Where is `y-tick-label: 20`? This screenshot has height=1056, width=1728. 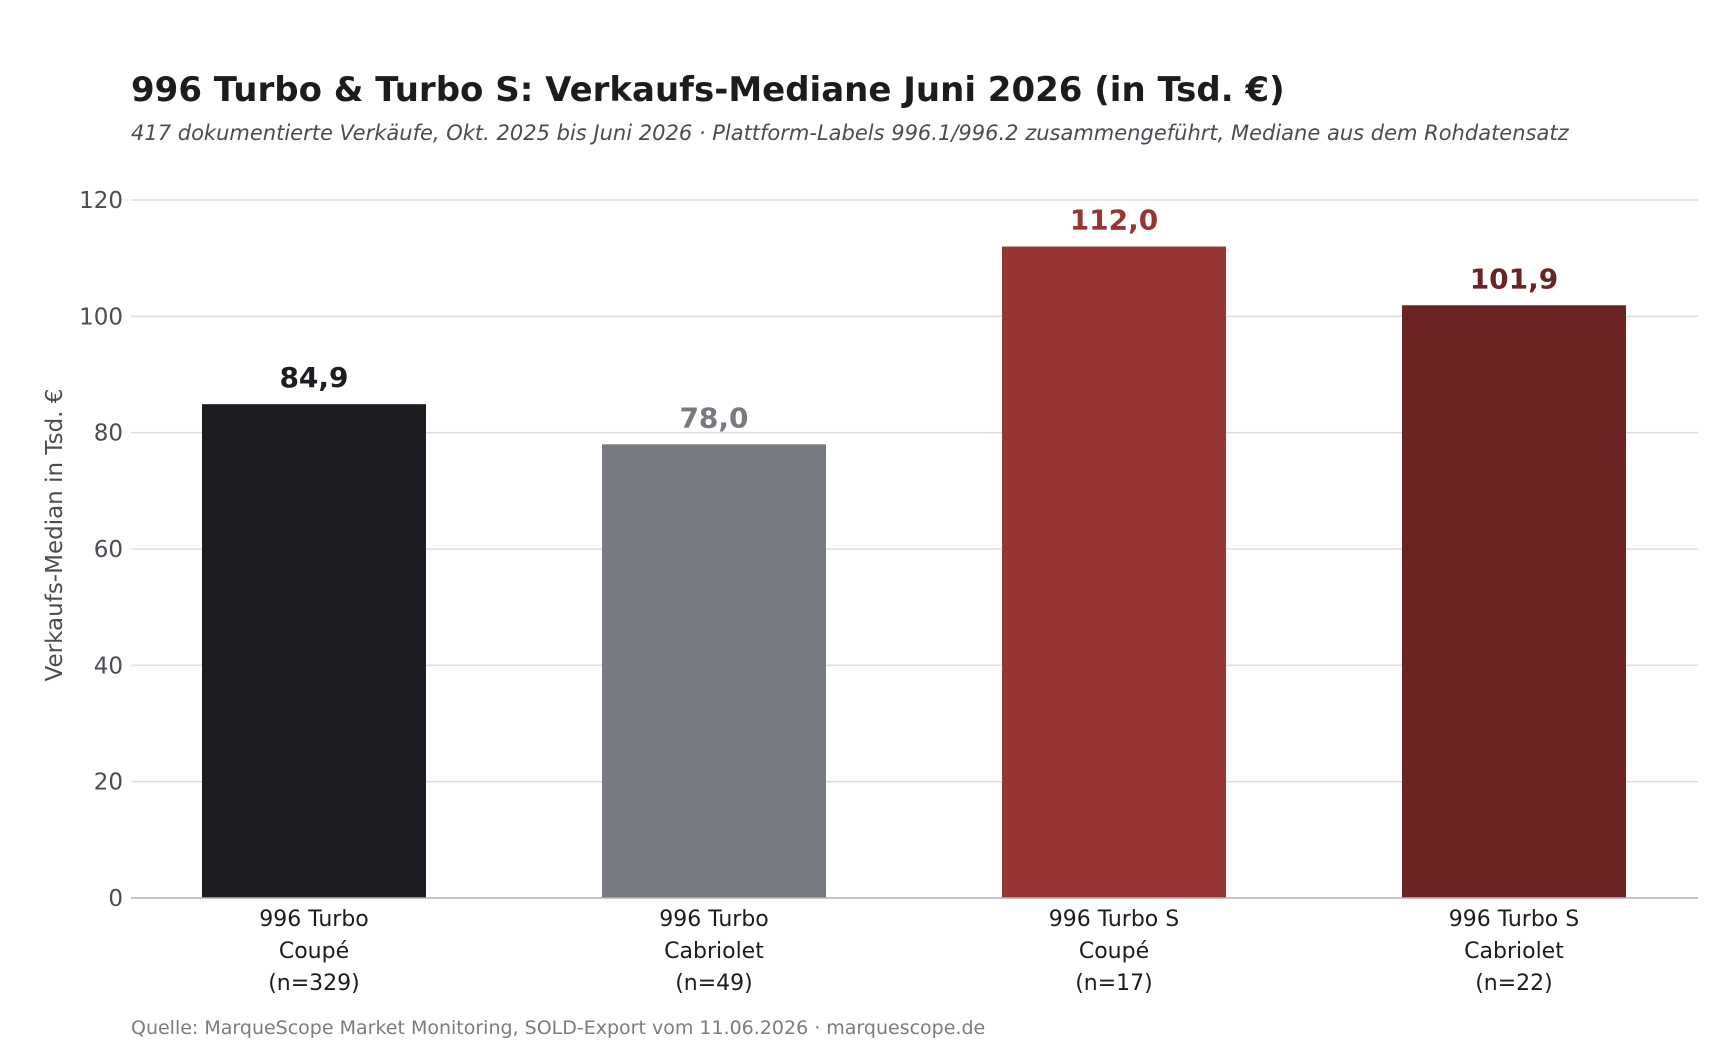
y-tick-label: 20 is located at coordinates (108, 783).